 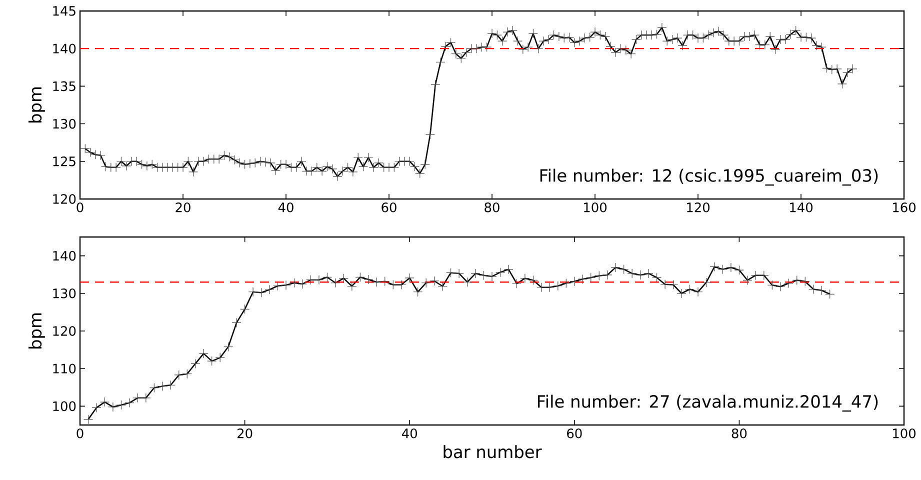 What do you see at coordinates (64, 86) in the screenshot?
I see `y-tick-label: 135` at bounding box center [64, 86].